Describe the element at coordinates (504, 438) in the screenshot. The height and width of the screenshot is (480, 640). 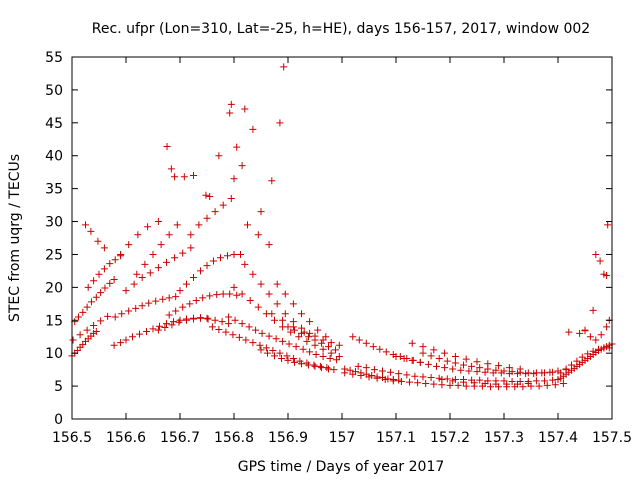
I see `x-tick-label: 157.3` at that location.